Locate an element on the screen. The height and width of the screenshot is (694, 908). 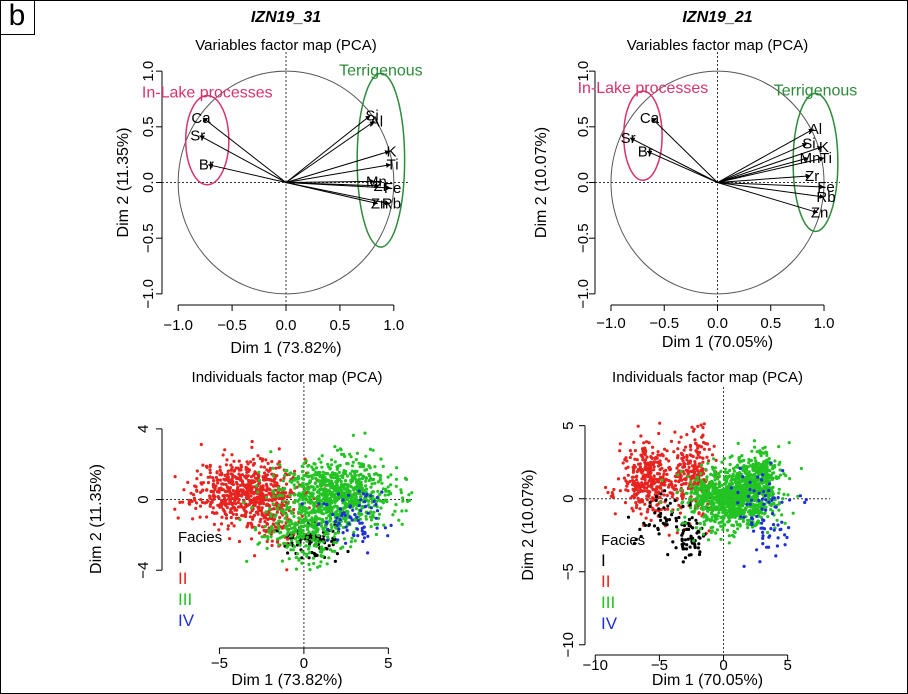
y-tick-label: −4 is located at coordinates (143, 570).